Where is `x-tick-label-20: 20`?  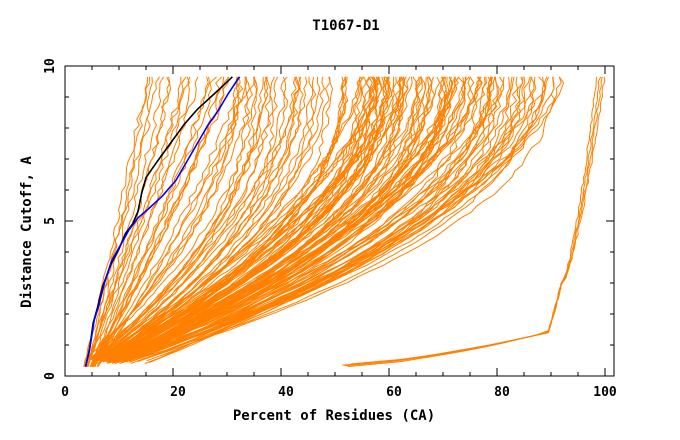 x-tick-label-20: 20 is located at coordinates (178, 392).